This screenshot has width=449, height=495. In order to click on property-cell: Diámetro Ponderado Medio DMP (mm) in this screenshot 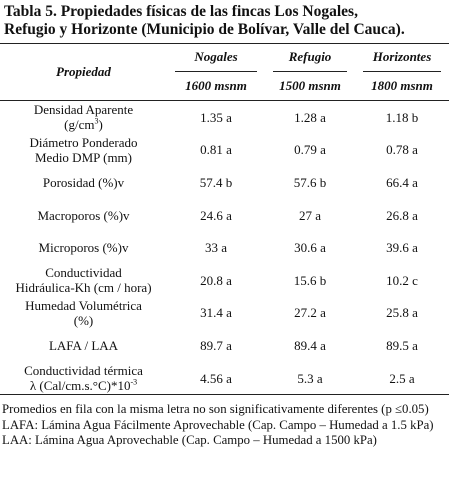, I will do `click(83, 150)`.